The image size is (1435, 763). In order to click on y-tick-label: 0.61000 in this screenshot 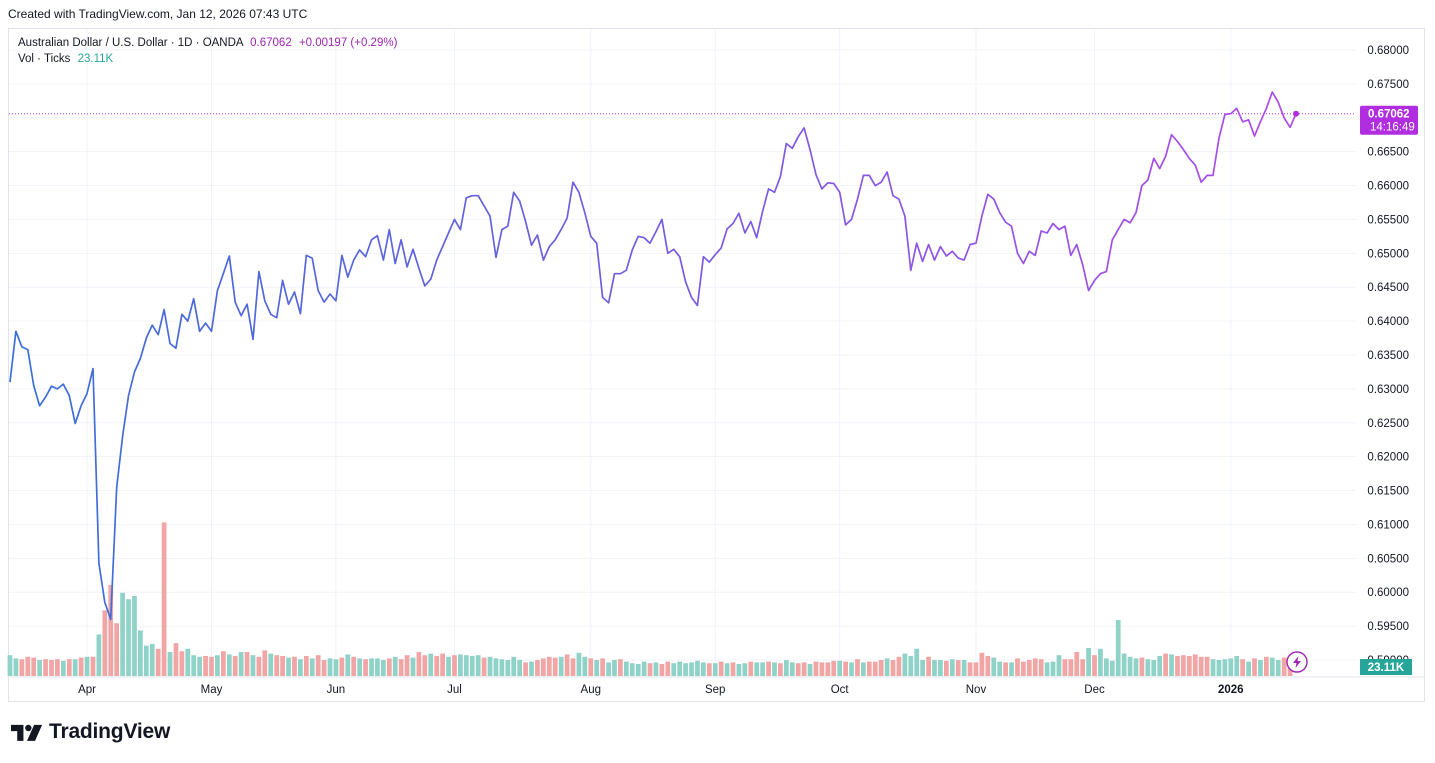, I will do `click(1388, 525)`.